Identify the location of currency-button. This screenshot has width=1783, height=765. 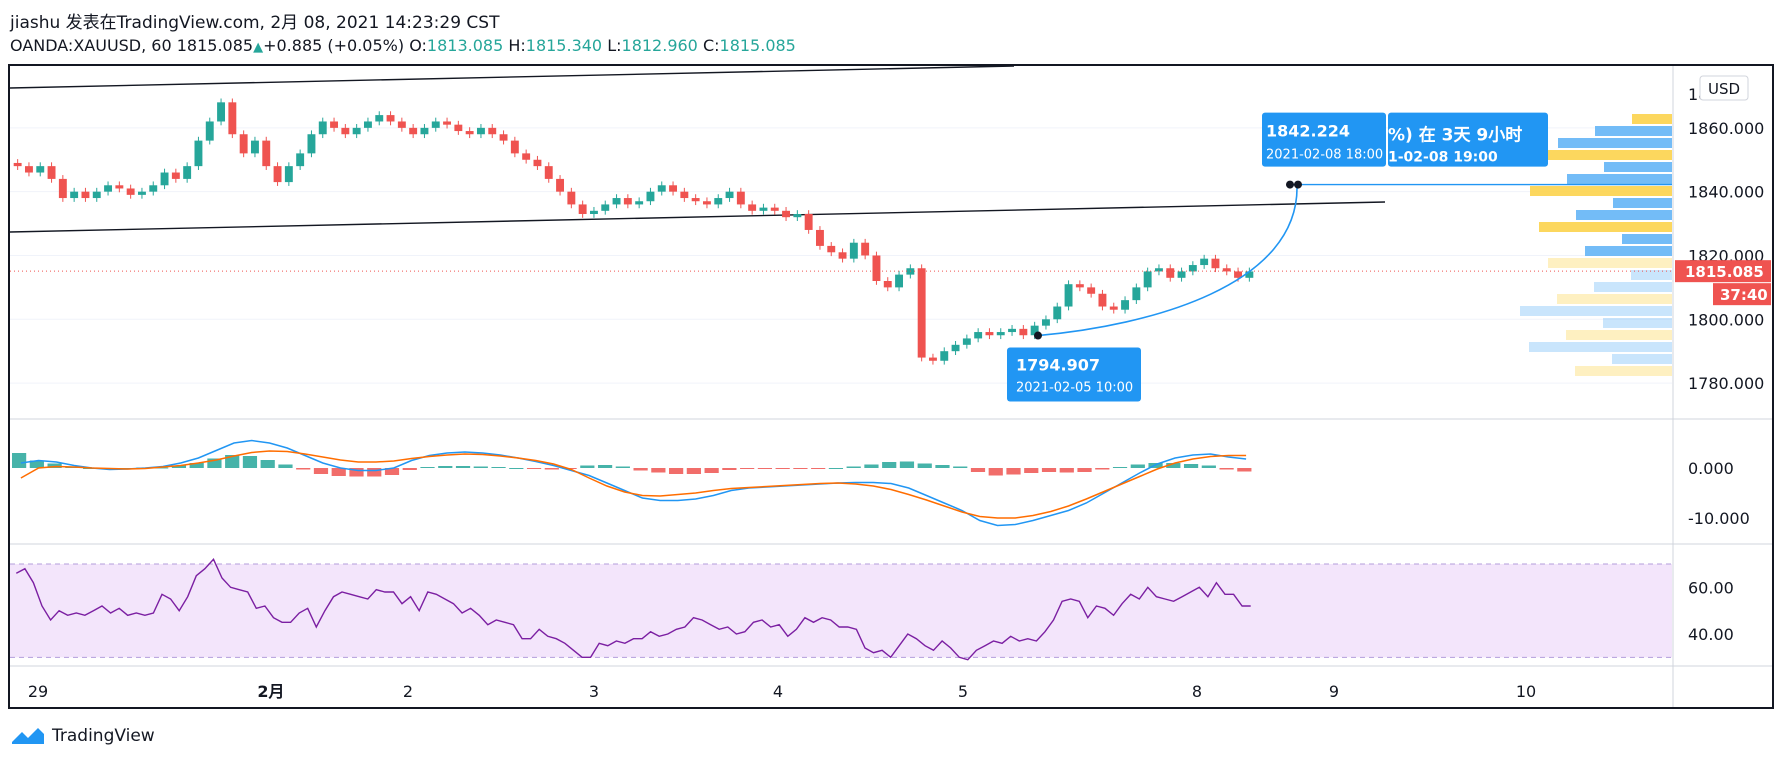
(1724, 88).